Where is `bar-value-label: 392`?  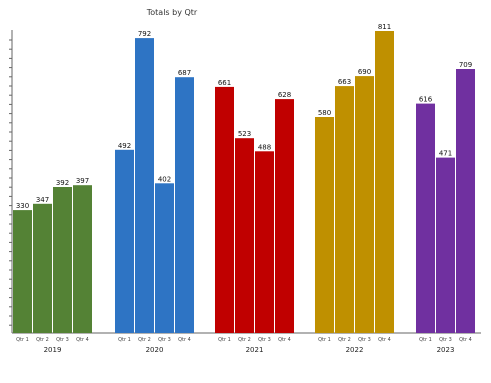 bar-value-label: 392 is located at coordinates (62, 183).